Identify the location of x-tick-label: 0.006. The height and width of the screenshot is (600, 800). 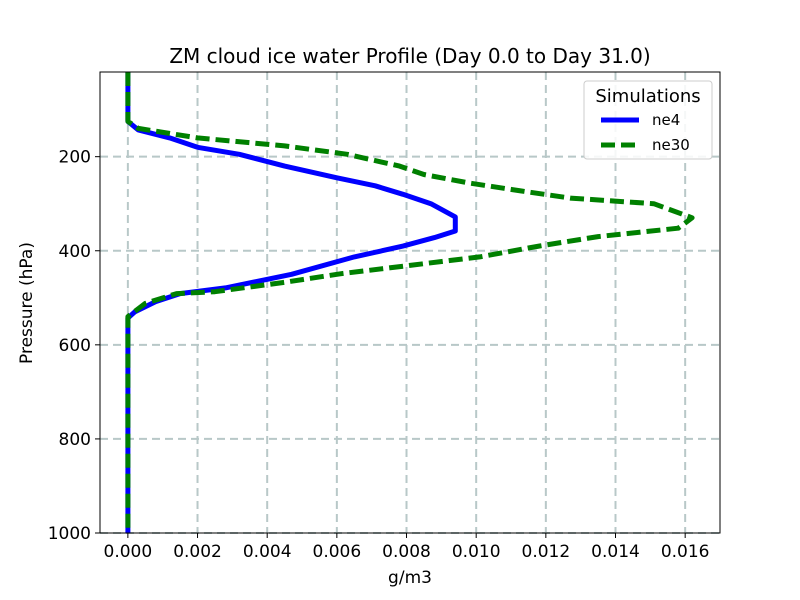
(337, 552).